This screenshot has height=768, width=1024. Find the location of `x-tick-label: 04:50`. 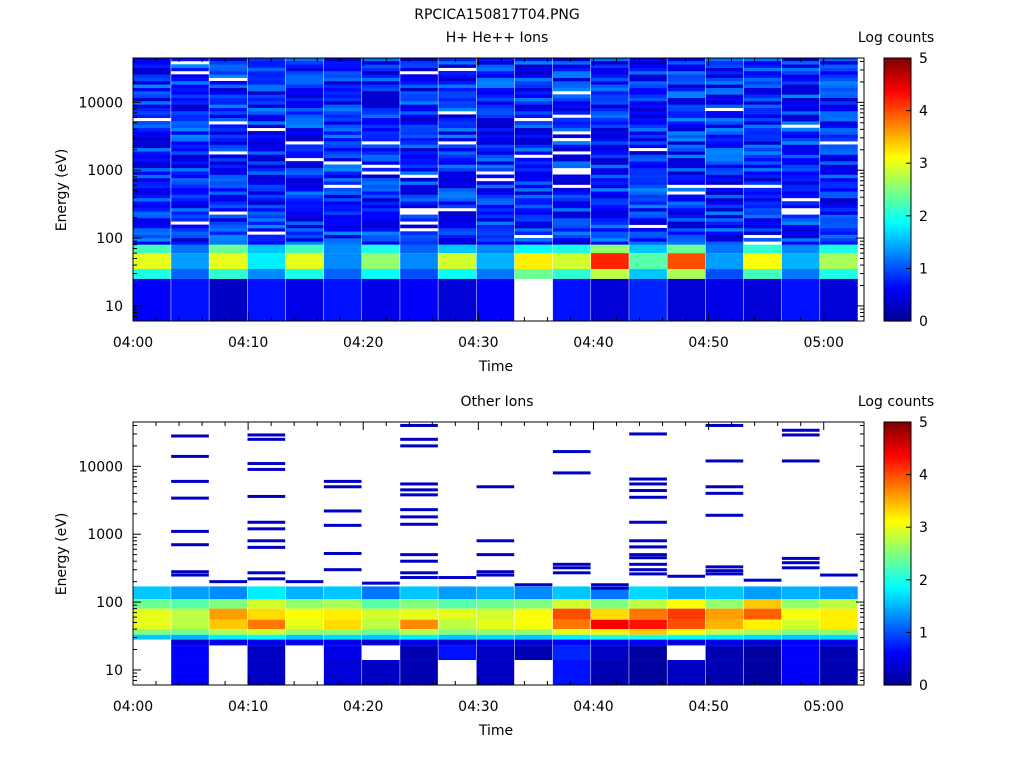

x-tick-label: 04:50 is located at coordinates (708, 343).